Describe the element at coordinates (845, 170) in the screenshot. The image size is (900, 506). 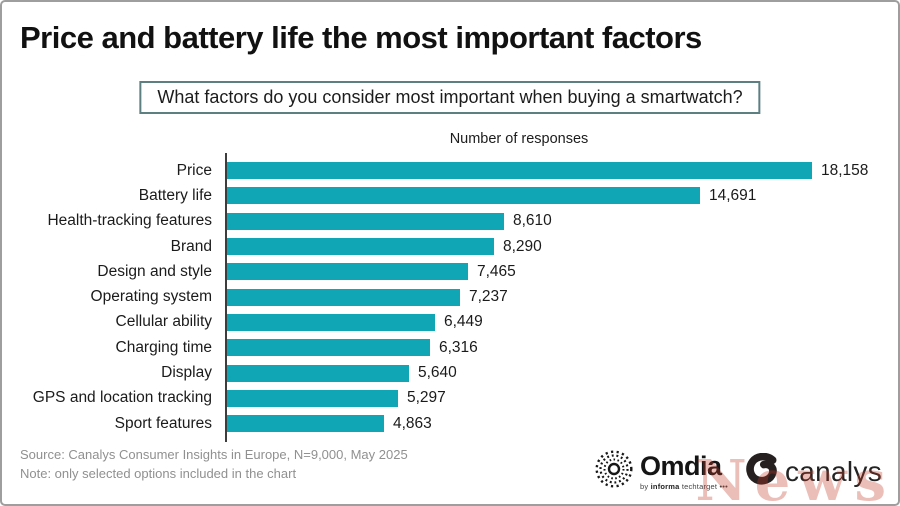
I see `value-label: 18,158` at that location.